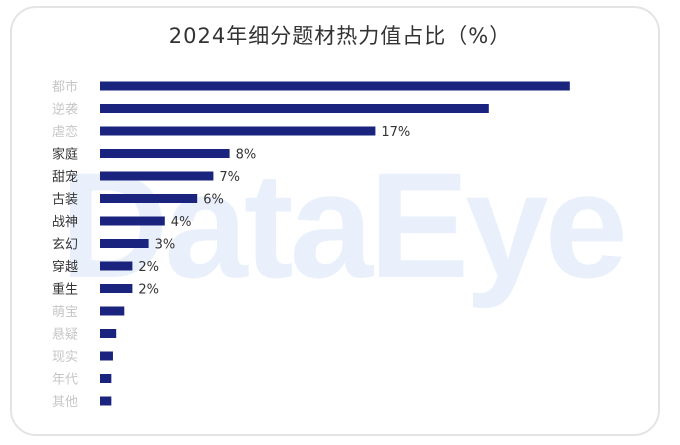  I want to click on chart-title: 2024年细分题材热力值占比（%）, so click(340, 36).